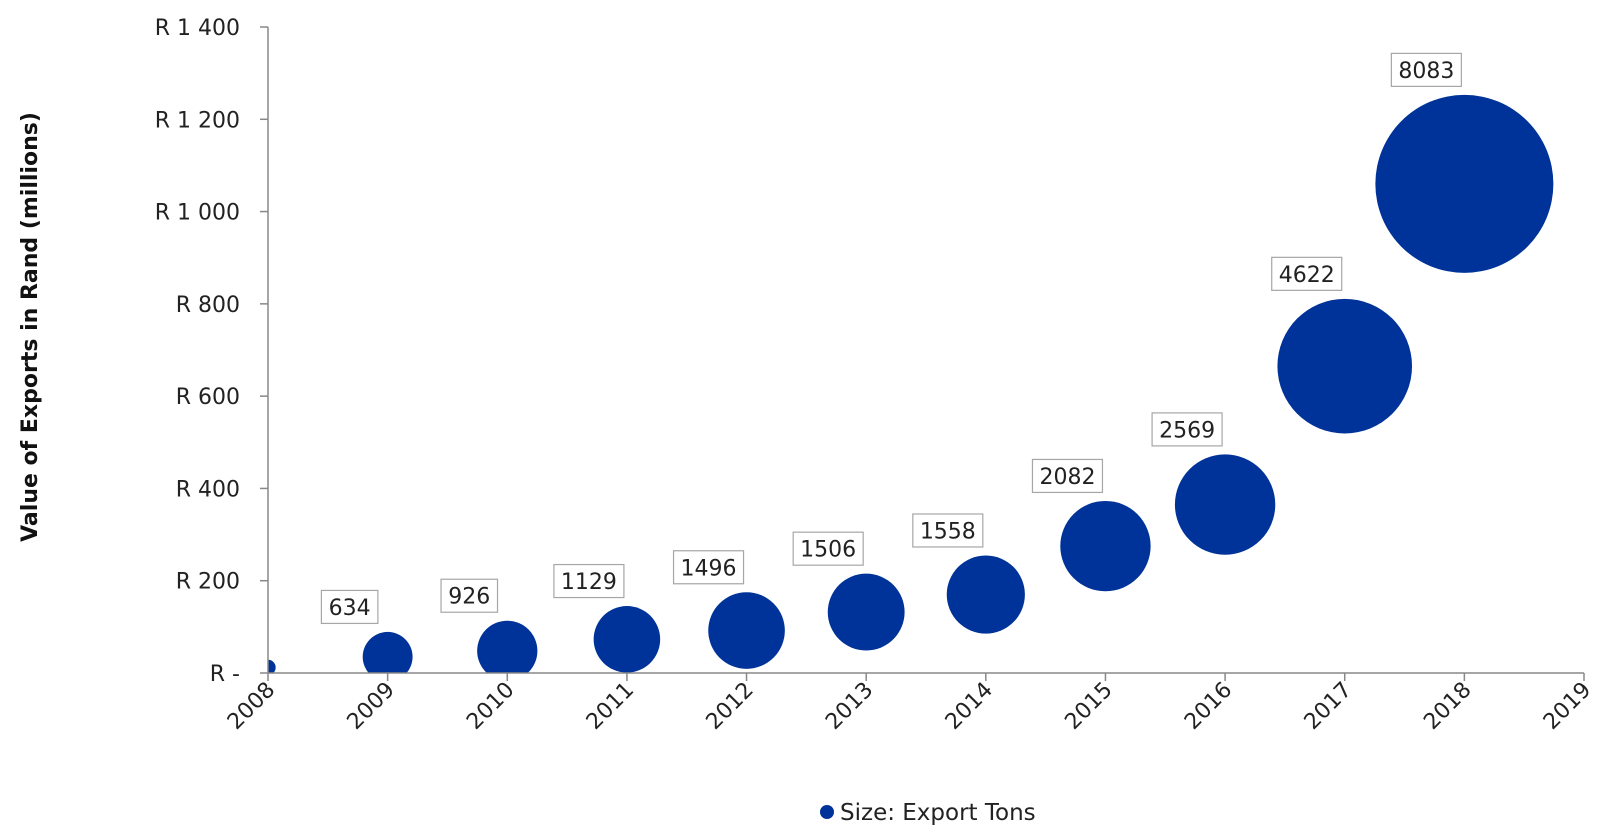 The width and height of the screenshot is (1618, 826). Describe the element at coordinates (938, 813) in the screenshot. I see `legend-label: Size: Export Tons` at that location.